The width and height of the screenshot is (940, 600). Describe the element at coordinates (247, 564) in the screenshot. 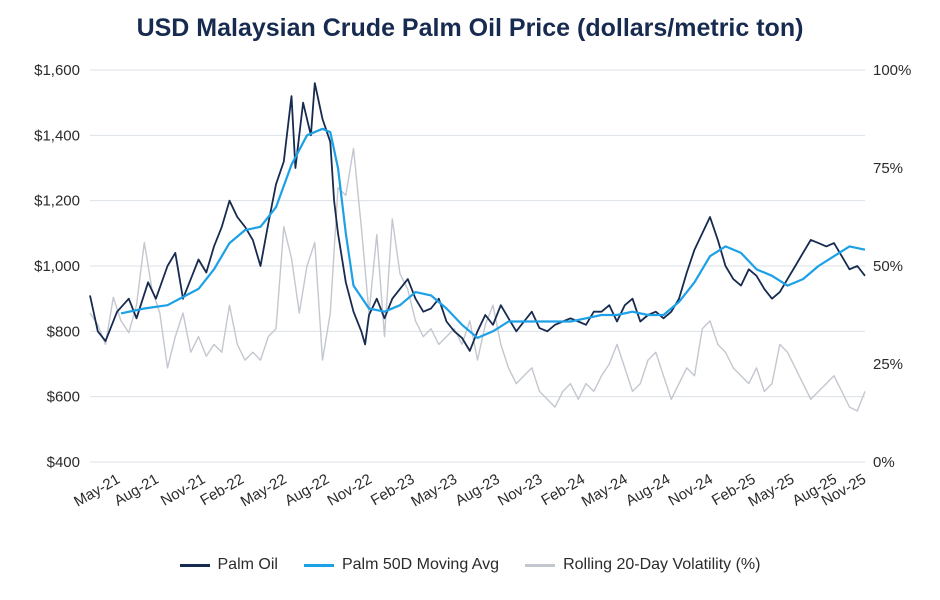

I see `legend-label-palm-oil: Palm Oil` at that location.